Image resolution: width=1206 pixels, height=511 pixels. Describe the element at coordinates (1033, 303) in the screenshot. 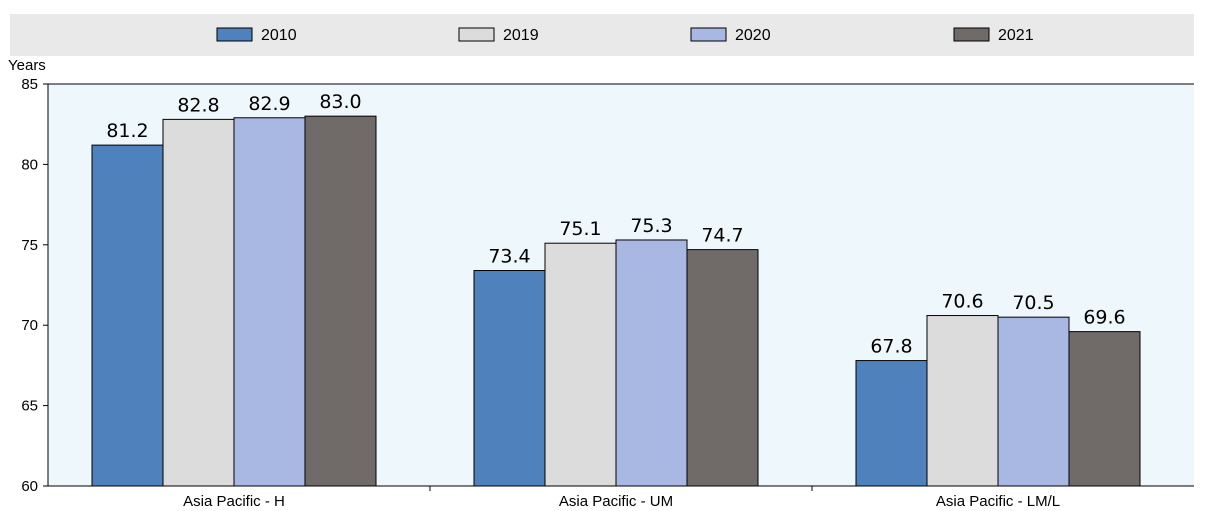

I see `data-label-2020-3: 70.5` at that location.